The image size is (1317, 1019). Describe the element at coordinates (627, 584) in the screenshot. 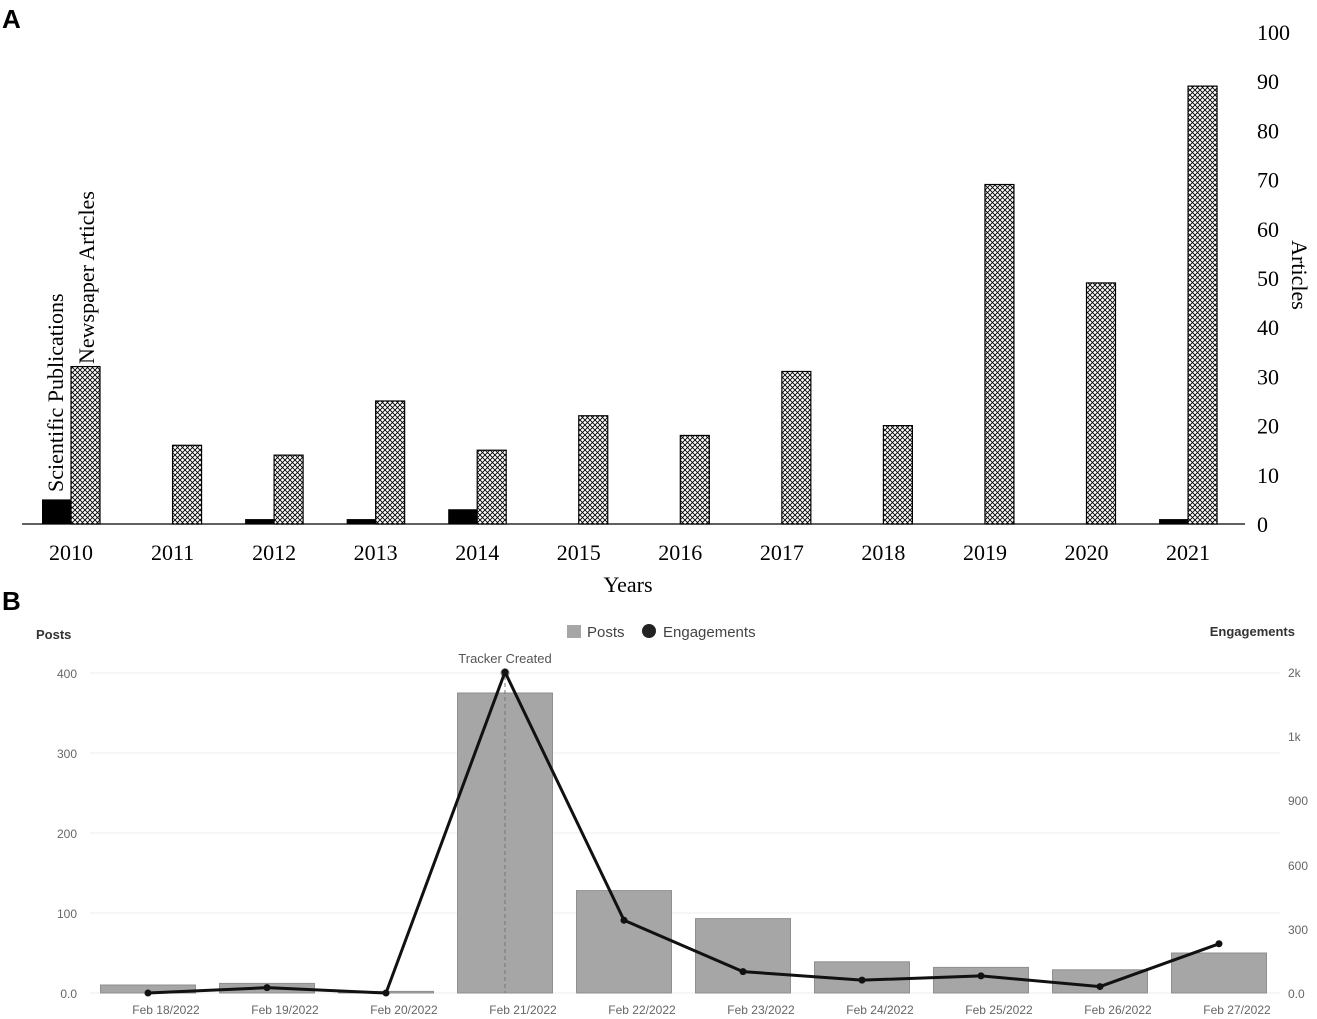

I see `chart-a-x-axis-title: Years` at that location.